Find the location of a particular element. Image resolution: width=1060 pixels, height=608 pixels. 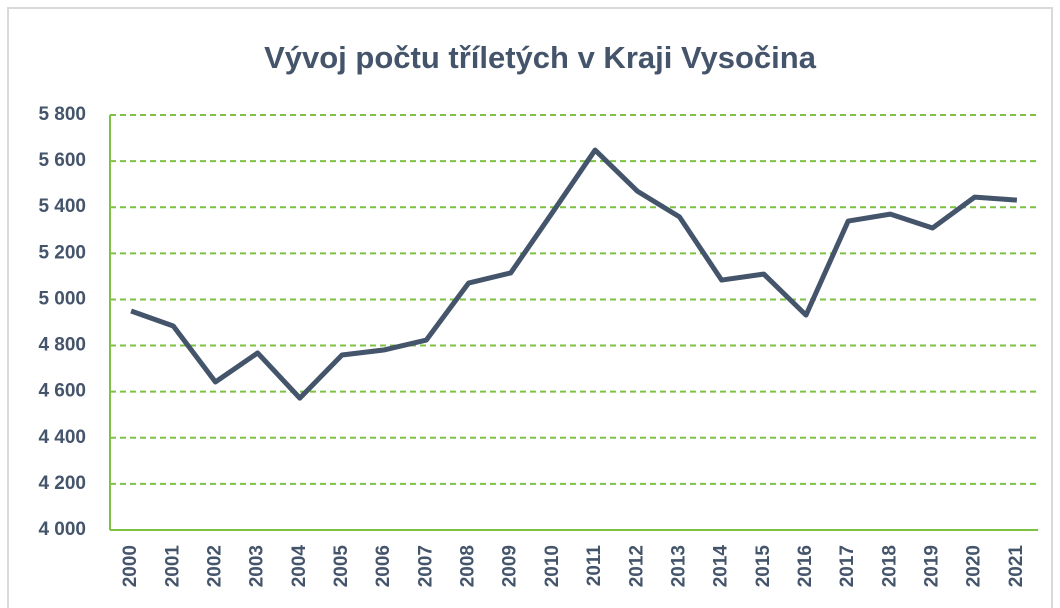

y-tick-label: 5 400 is located at coordinates (62, 206).